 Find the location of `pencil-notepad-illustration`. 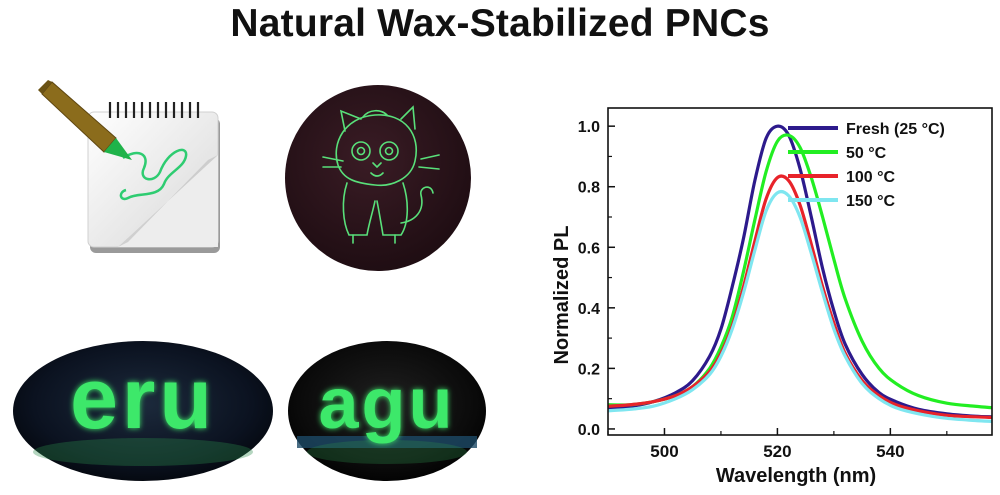

pencil-notepad-illustration is located at coordinates (129, 166).